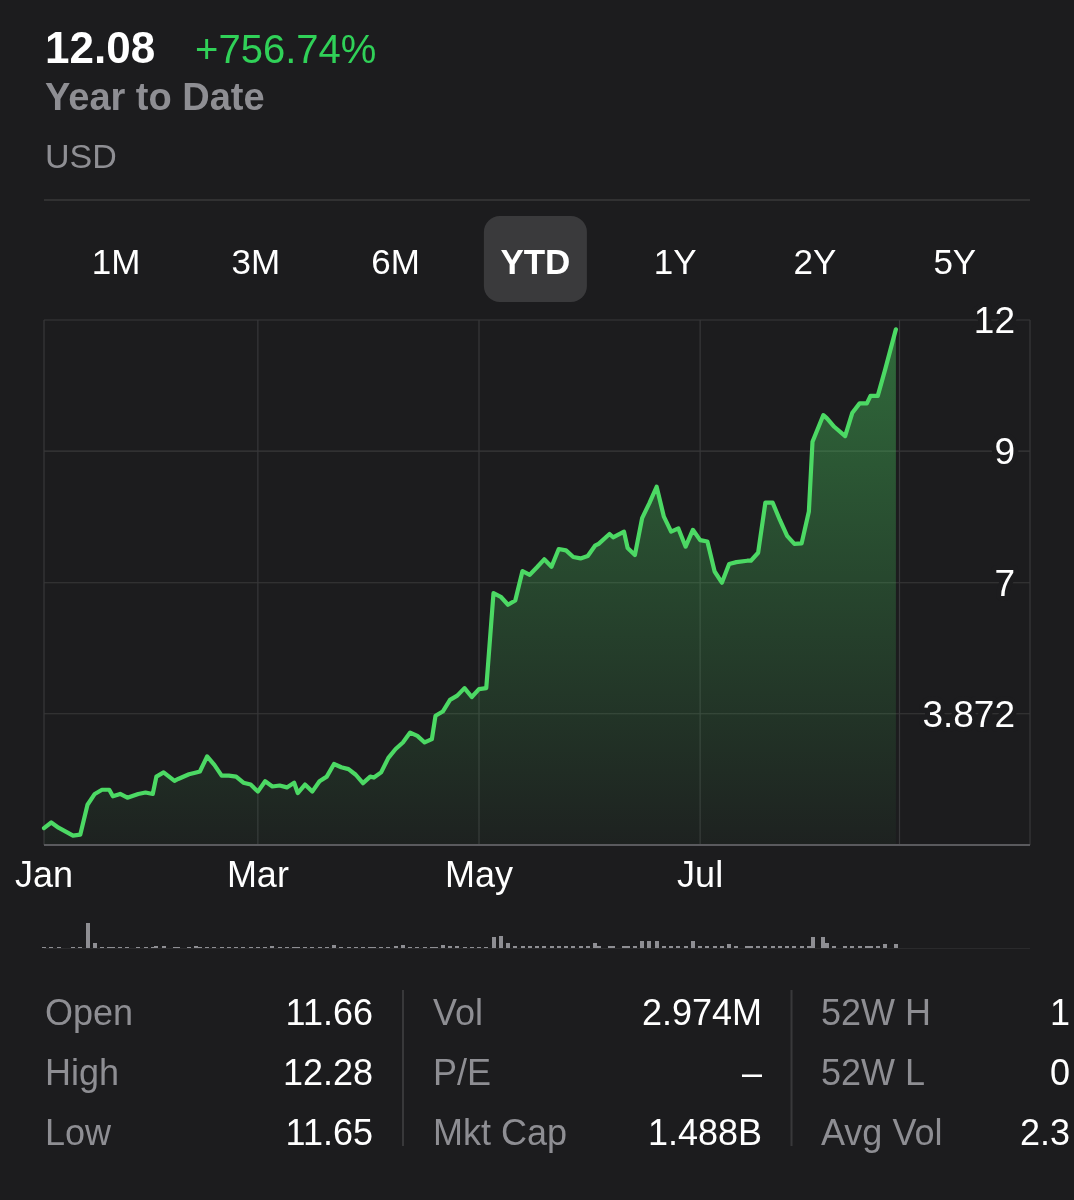 The width and height of the screenshot is (1074, 1200). What do you see at coordinates (100, 47) in the screenshot?
I see `chart-title: 12.08` at bounding box center [100, 47].